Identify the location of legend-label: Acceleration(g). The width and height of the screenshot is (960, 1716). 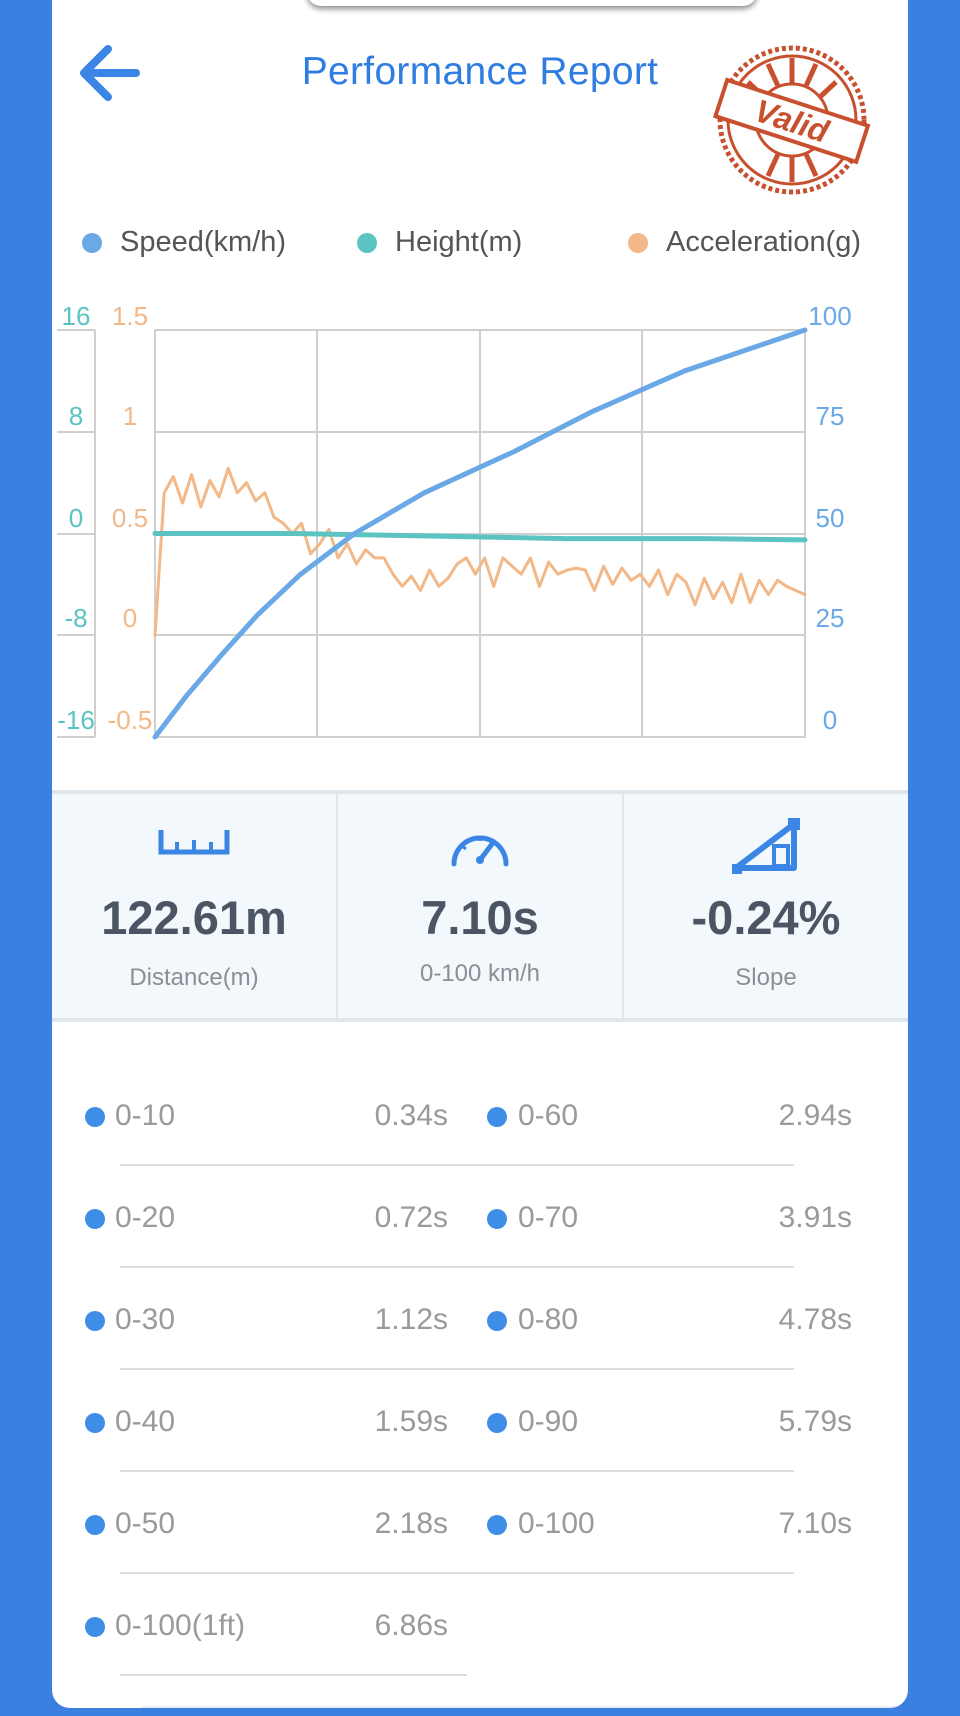
(764, 242).